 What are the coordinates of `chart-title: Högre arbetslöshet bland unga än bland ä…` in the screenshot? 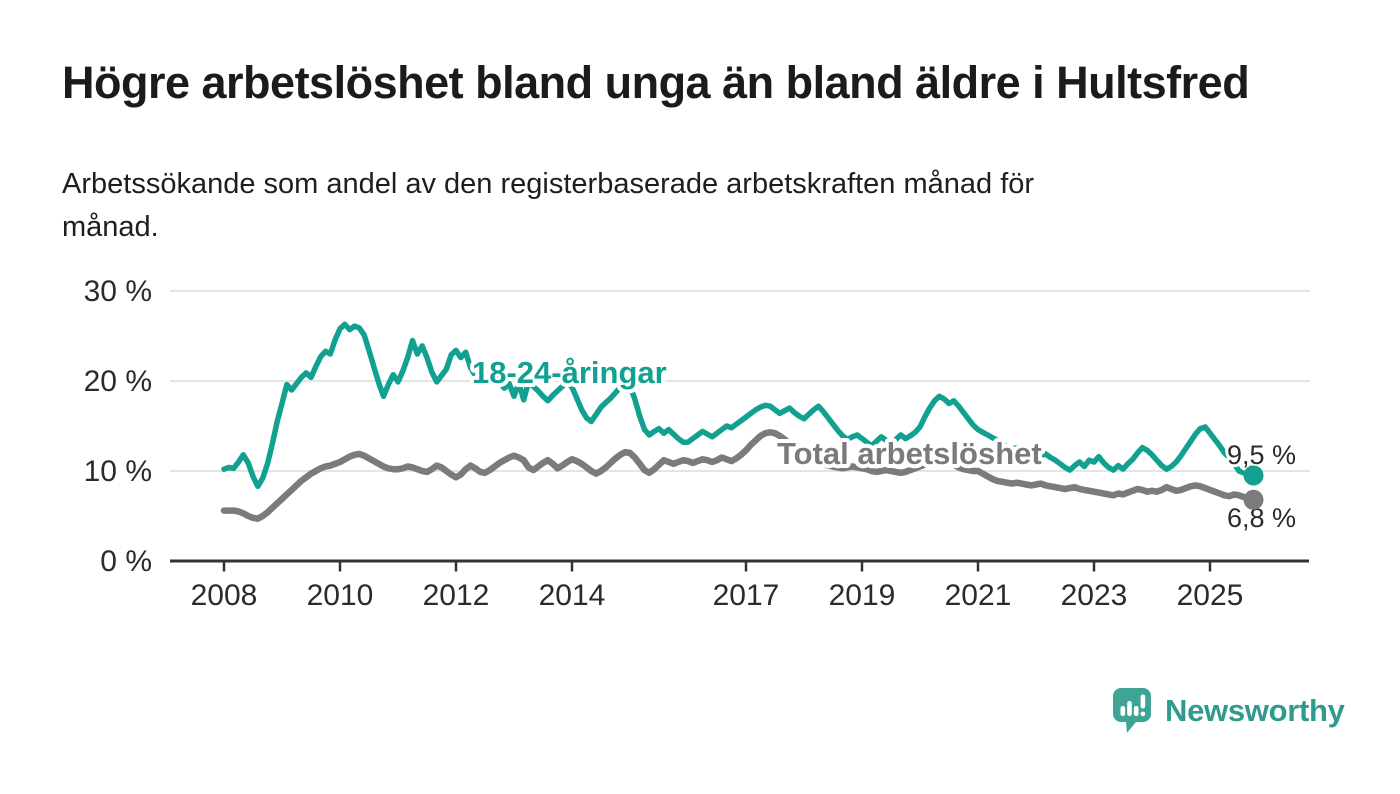 It's located at (656, 82).